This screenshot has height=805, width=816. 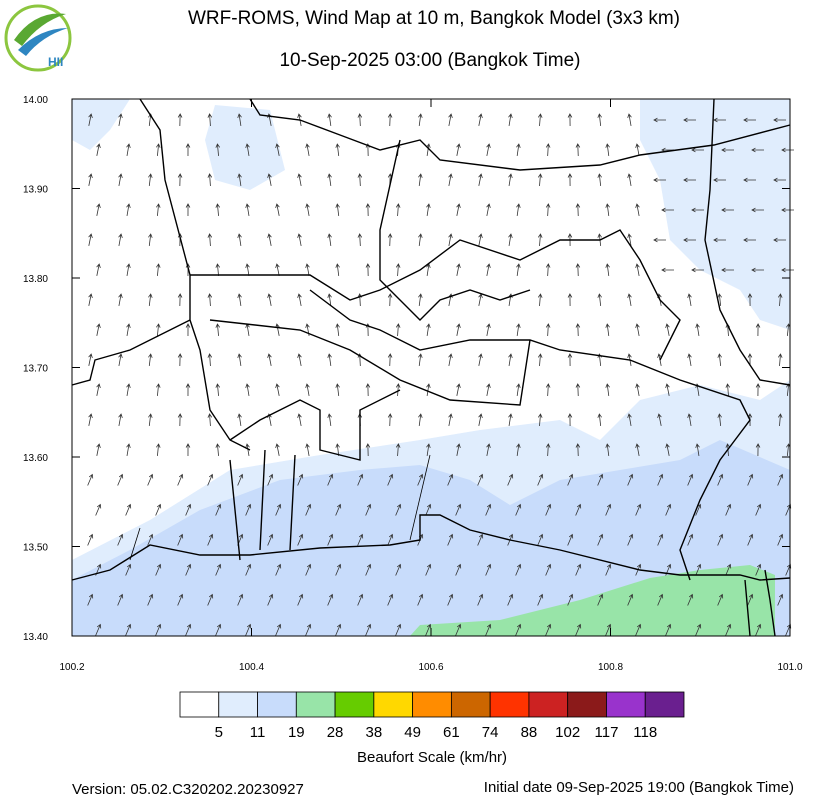 I want to click on colorbar-label: 5, so click(x=219, y=732).